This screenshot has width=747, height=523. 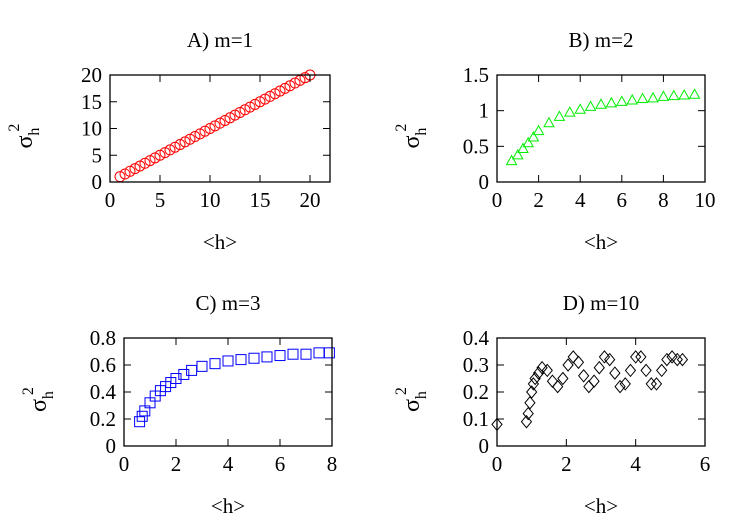 What do you see at coordinates (601, 303) in the screenshot?
I see `panel-title: D) m=10` at bounding box center [601, 303].